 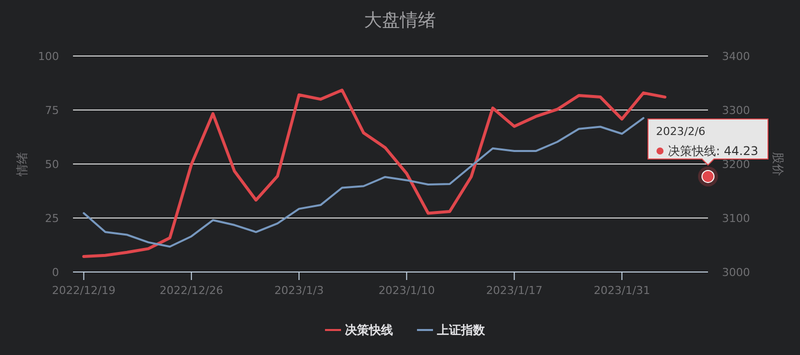 I want to click on y2-tick-label: 3200, so click(x=736, y=164).